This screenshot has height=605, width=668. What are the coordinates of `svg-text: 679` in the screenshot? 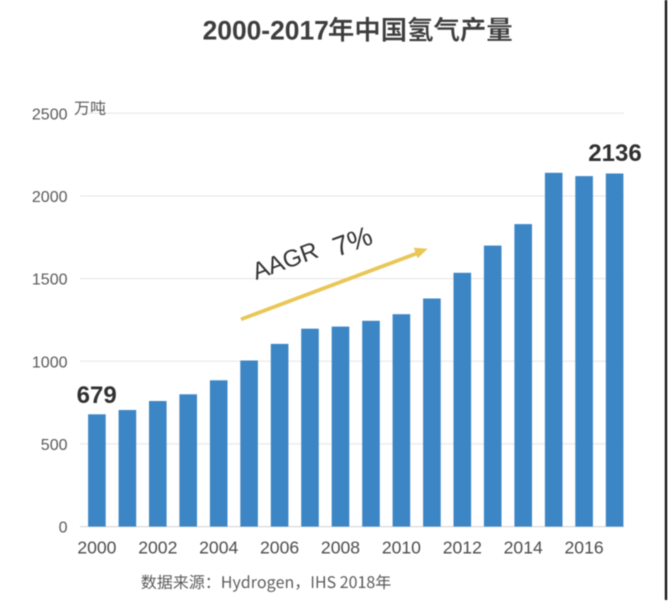 It's located at (97, 395).